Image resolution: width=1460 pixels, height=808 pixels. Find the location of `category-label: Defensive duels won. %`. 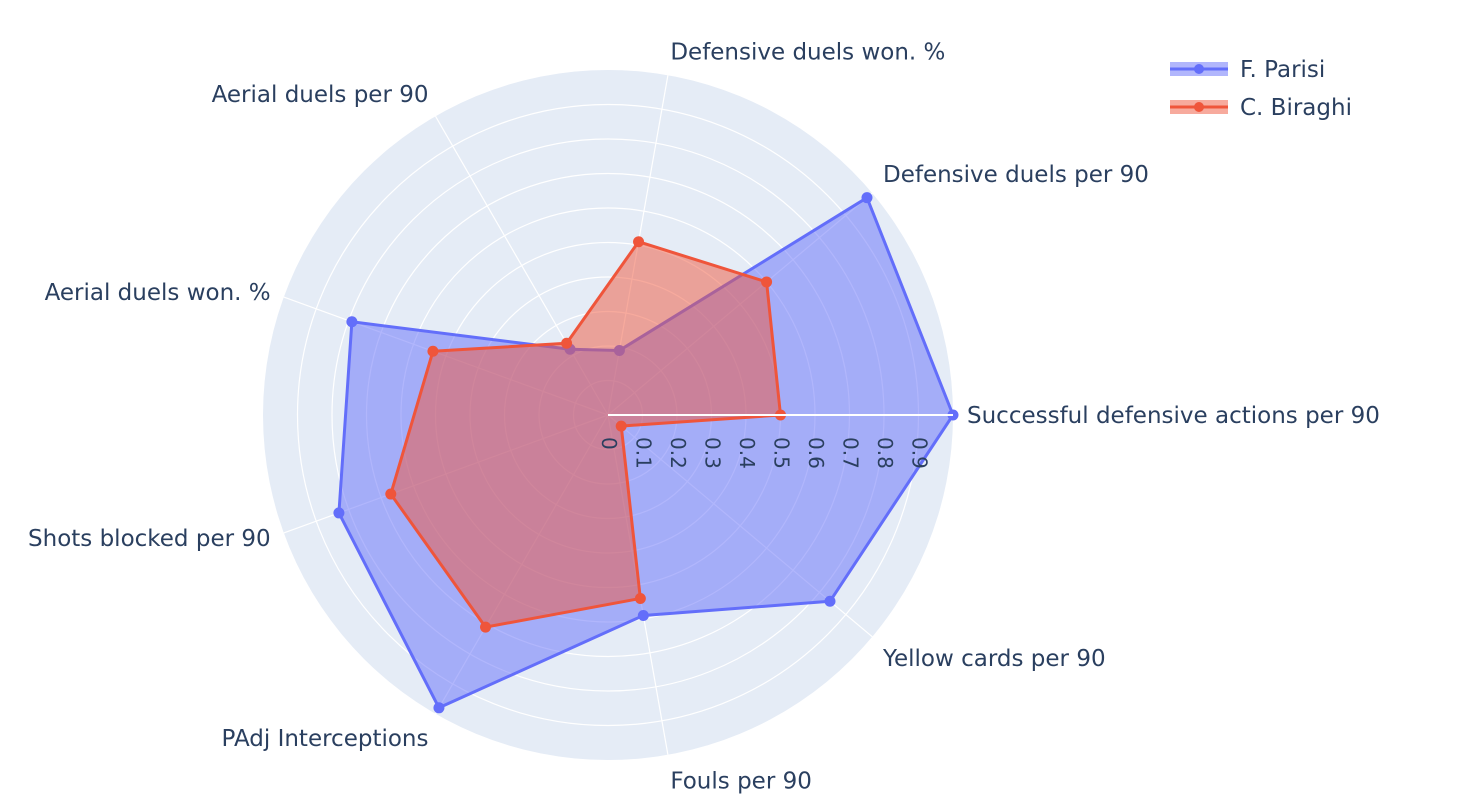

category-label: Defensive duels won. % is located at coordinates (807, 52).